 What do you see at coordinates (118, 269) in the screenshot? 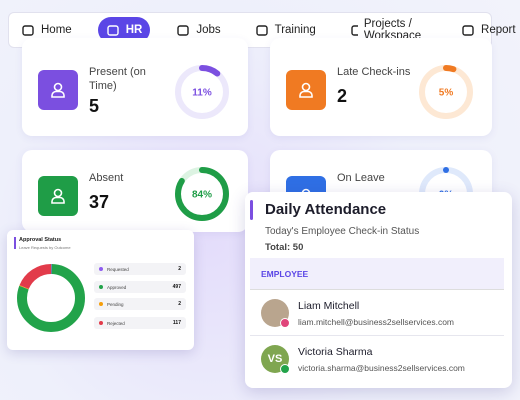
I see `legend-label: Requested` at bounding box center [118, 269].